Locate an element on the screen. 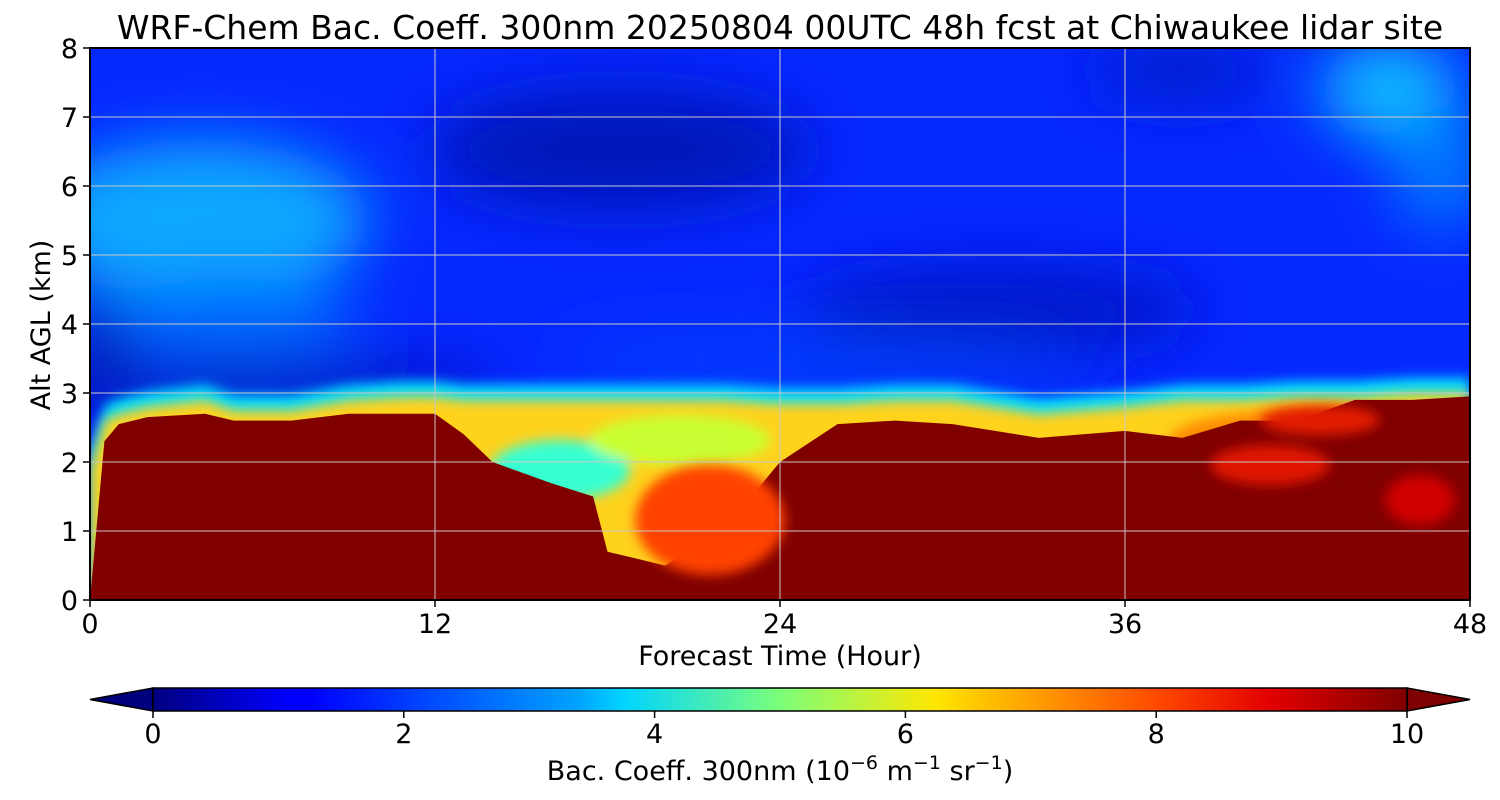  colorbar-tick-label: 6 is located at coordinates (905, 734).